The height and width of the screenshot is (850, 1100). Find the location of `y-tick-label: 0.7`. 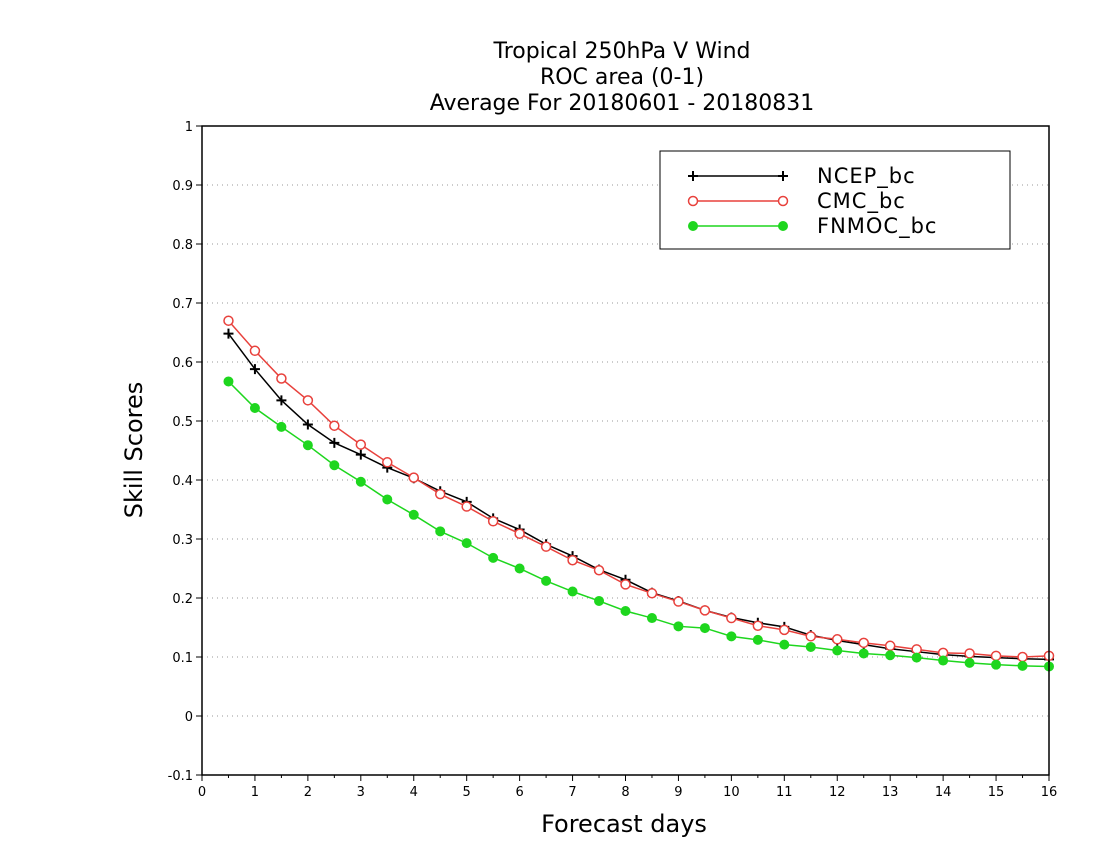

y-tick-label: 0.7 is located at coordinates (182, 304).